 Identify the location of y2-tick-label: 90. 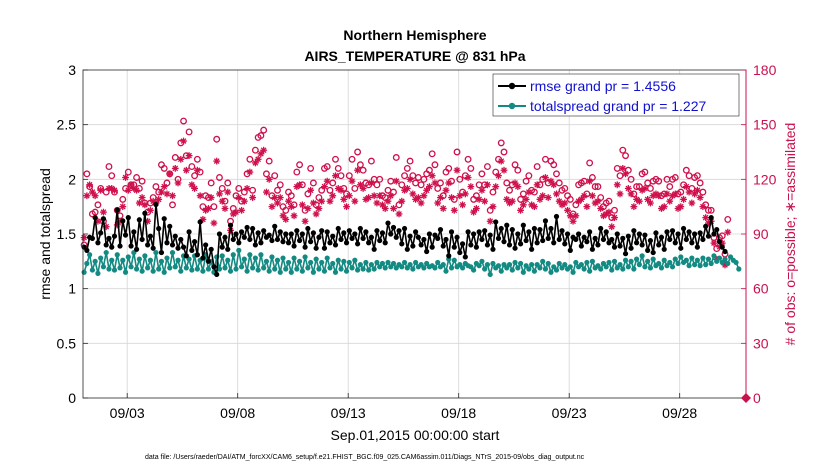
(761, 234).